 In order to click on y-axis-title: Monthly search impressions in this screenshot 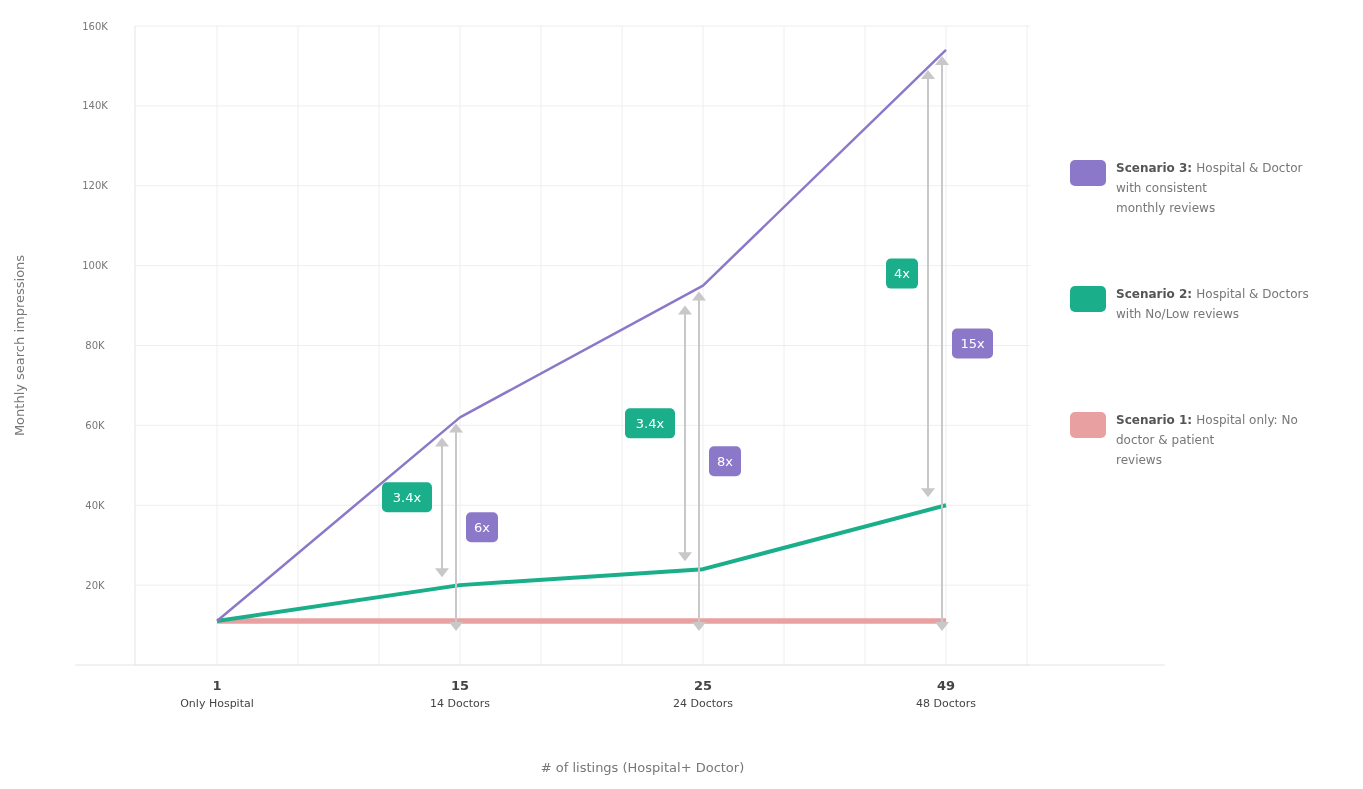, I will do `click(19, 345)`.